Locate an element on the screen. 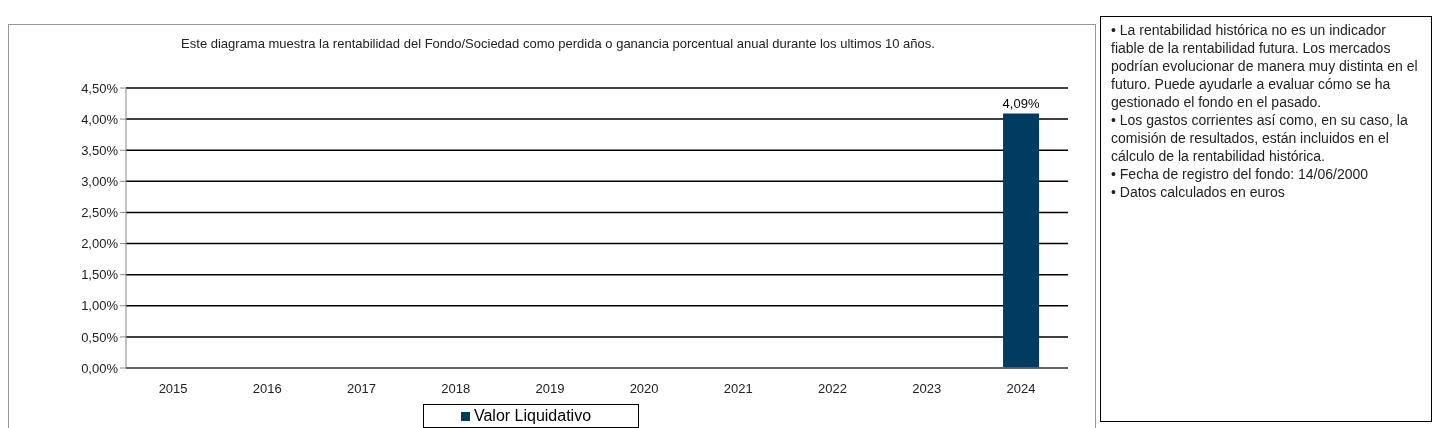  y-tick-label: 3,00% is located at coordinates (100, 181).